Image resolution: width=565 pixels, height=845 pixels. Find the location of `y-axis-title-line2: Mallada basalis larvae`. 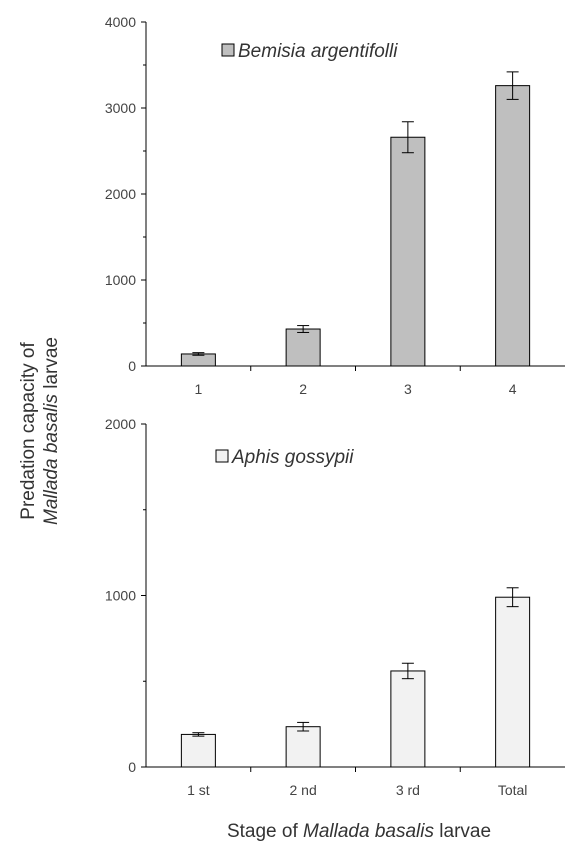

y-axis-title-line2: Mallada basalis larvae is located at coordinates (51, 431).